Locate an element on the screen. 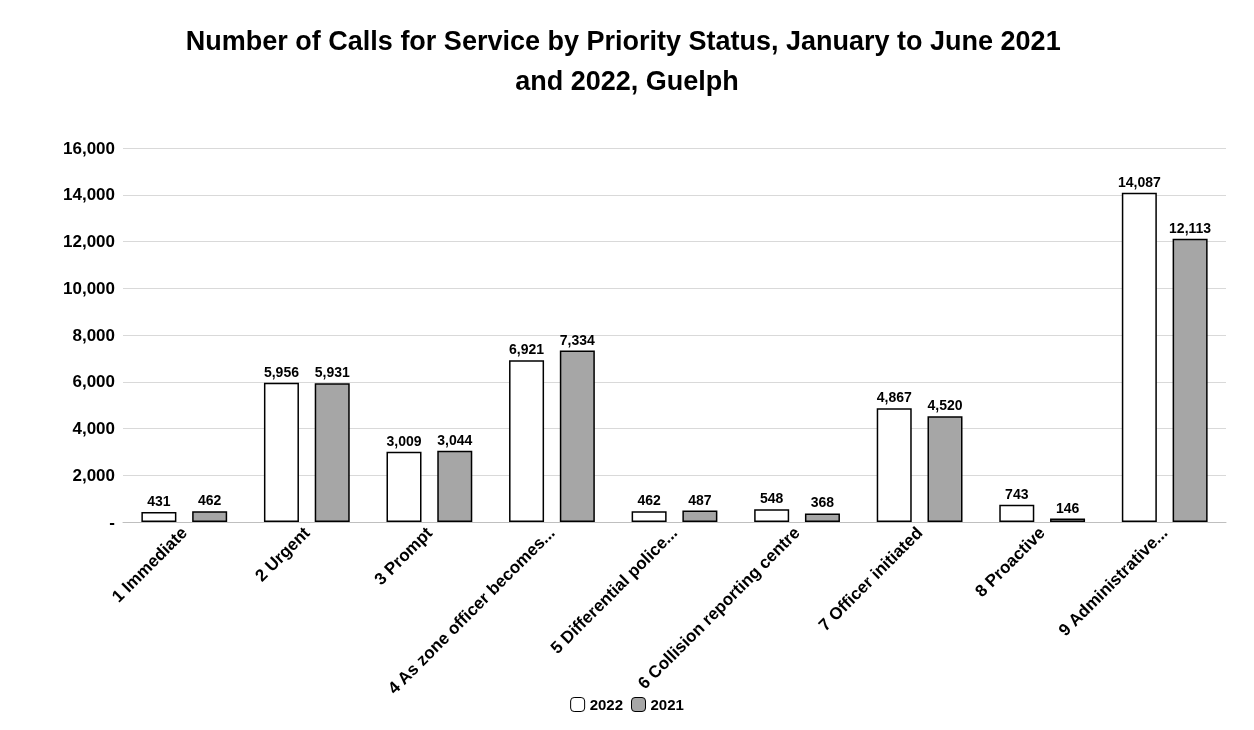 The height and width of the screenshot is (730, 1254). data-label: 6,921 is located at coordinates (527, 349).